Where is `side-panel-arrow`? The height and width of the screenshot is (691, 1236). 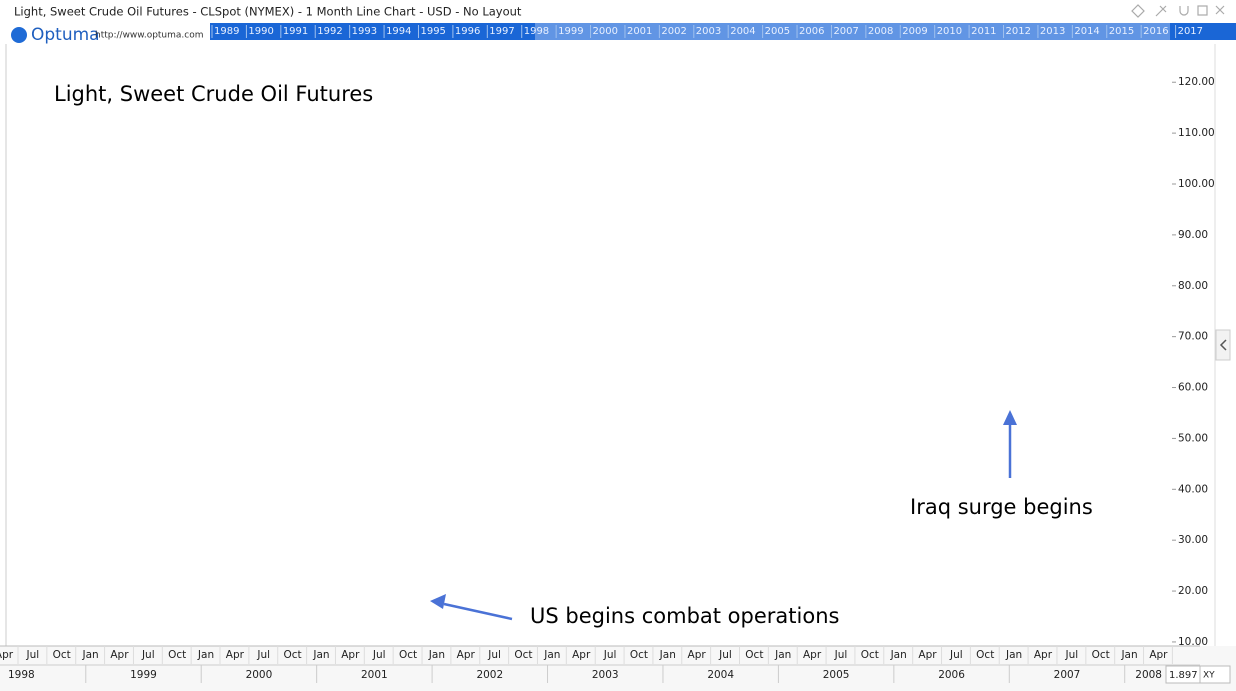 side-panel-arrow is located at coordinates (1223, 345).